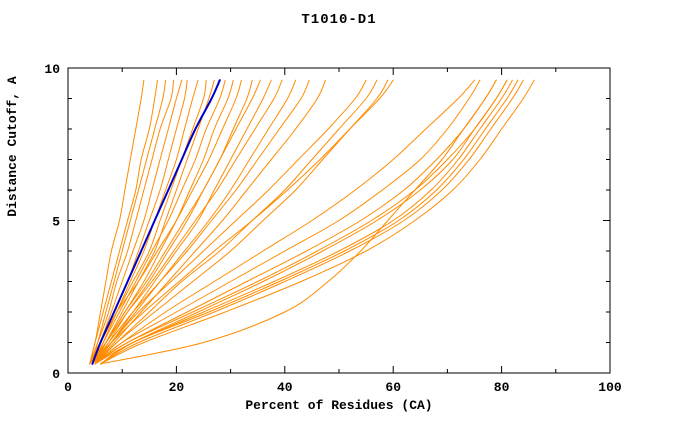 This screenshot has height=440, width=680. What do you see at coordinates (393, 387) in the screenshot?
I see `x-tick-label: 60` at bounding box center [393, 387].